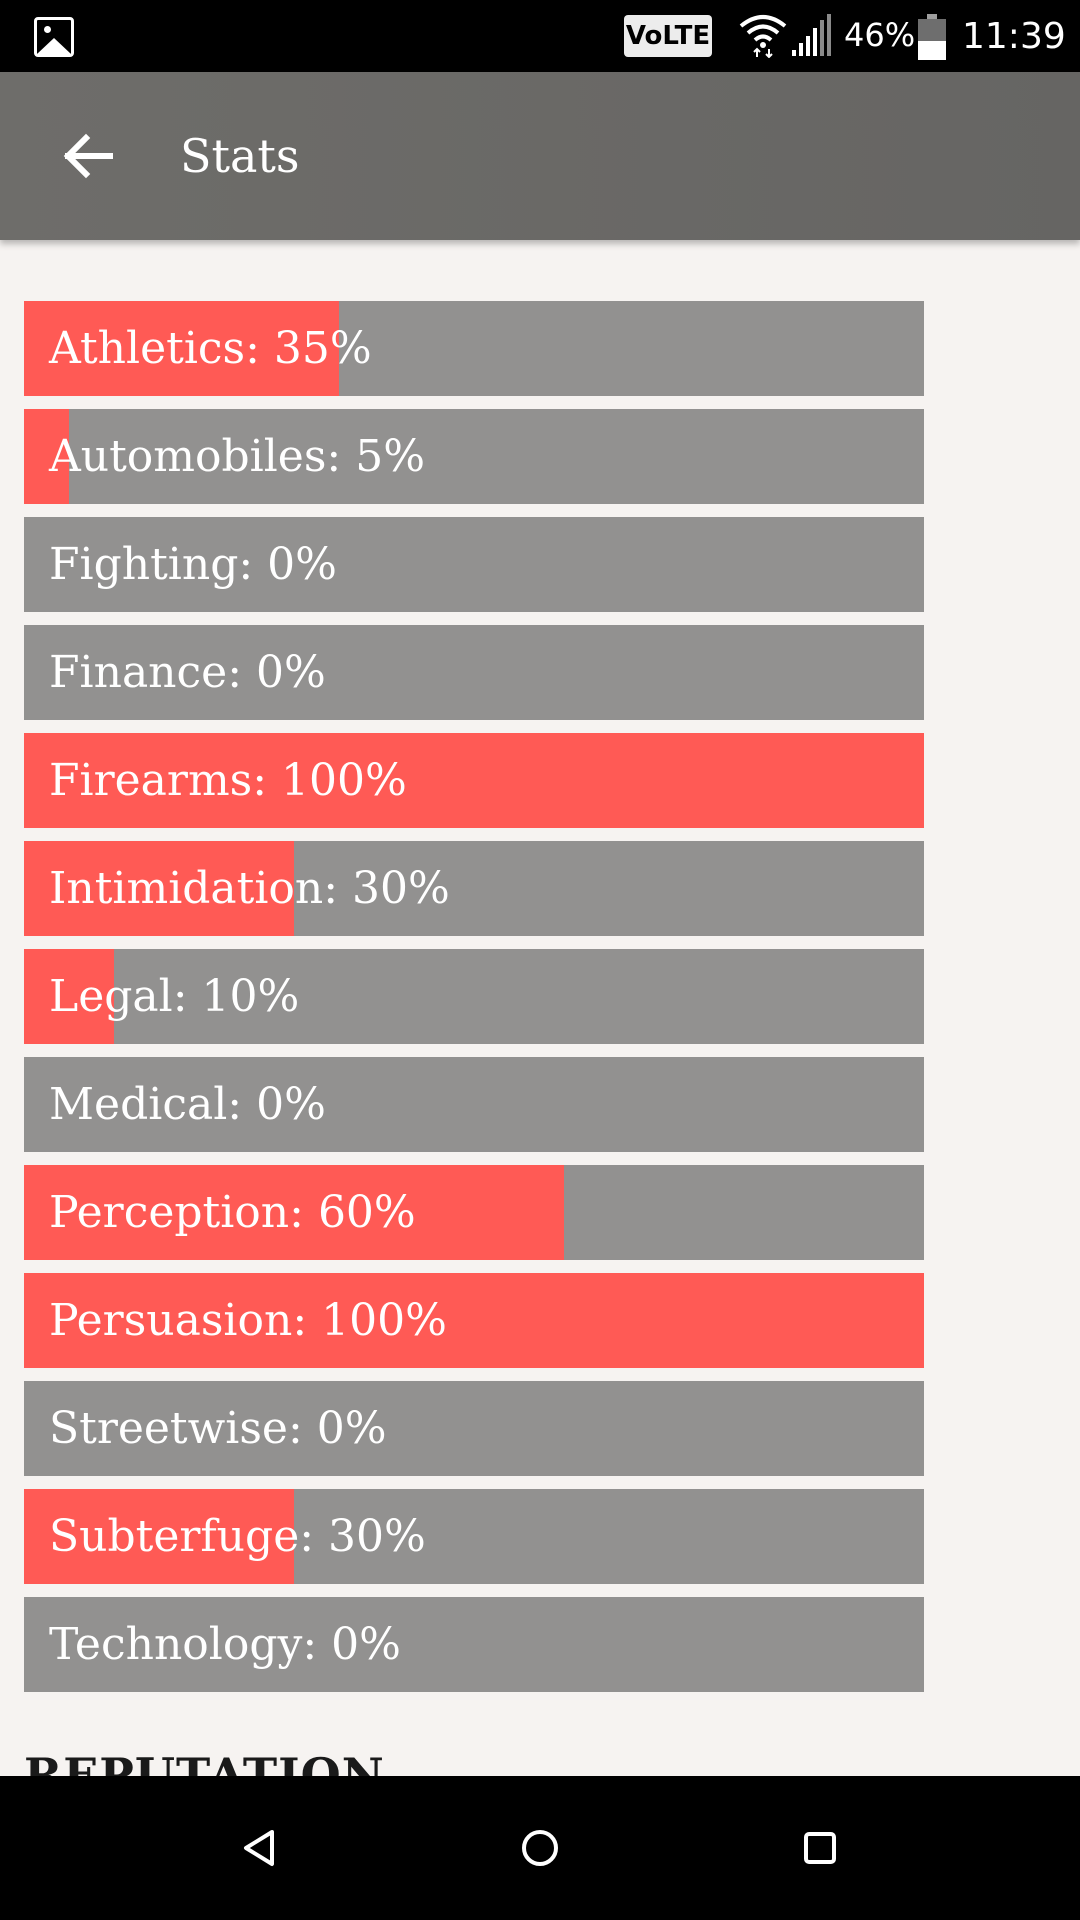  I want to click on back-button, so click(88, 156).